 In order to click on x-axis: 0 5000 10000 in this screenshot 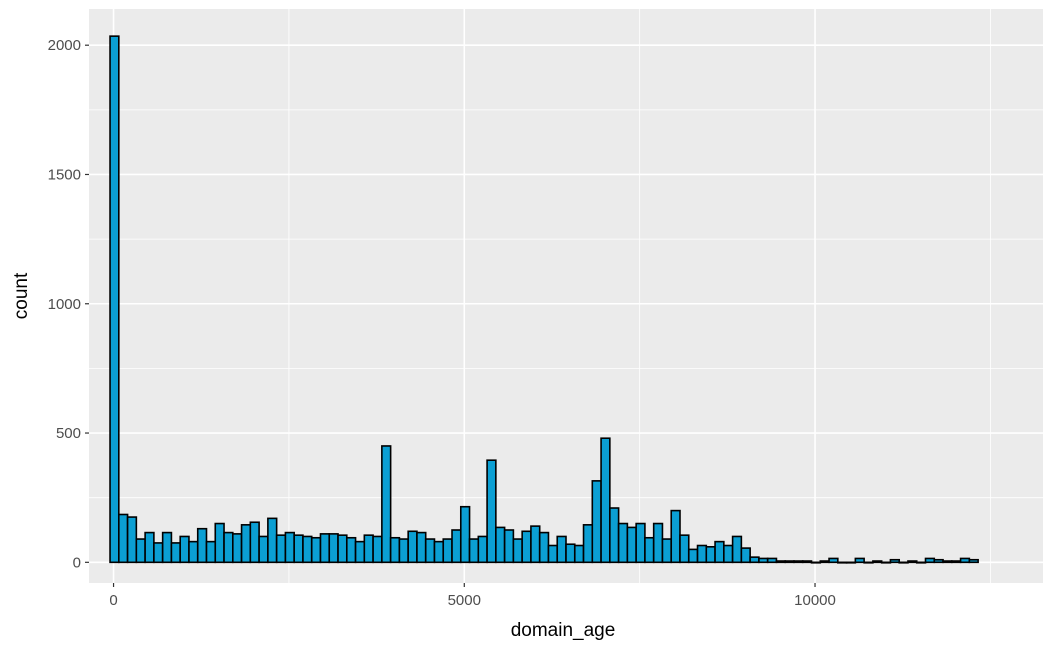, I will do `click(472, 596)`.